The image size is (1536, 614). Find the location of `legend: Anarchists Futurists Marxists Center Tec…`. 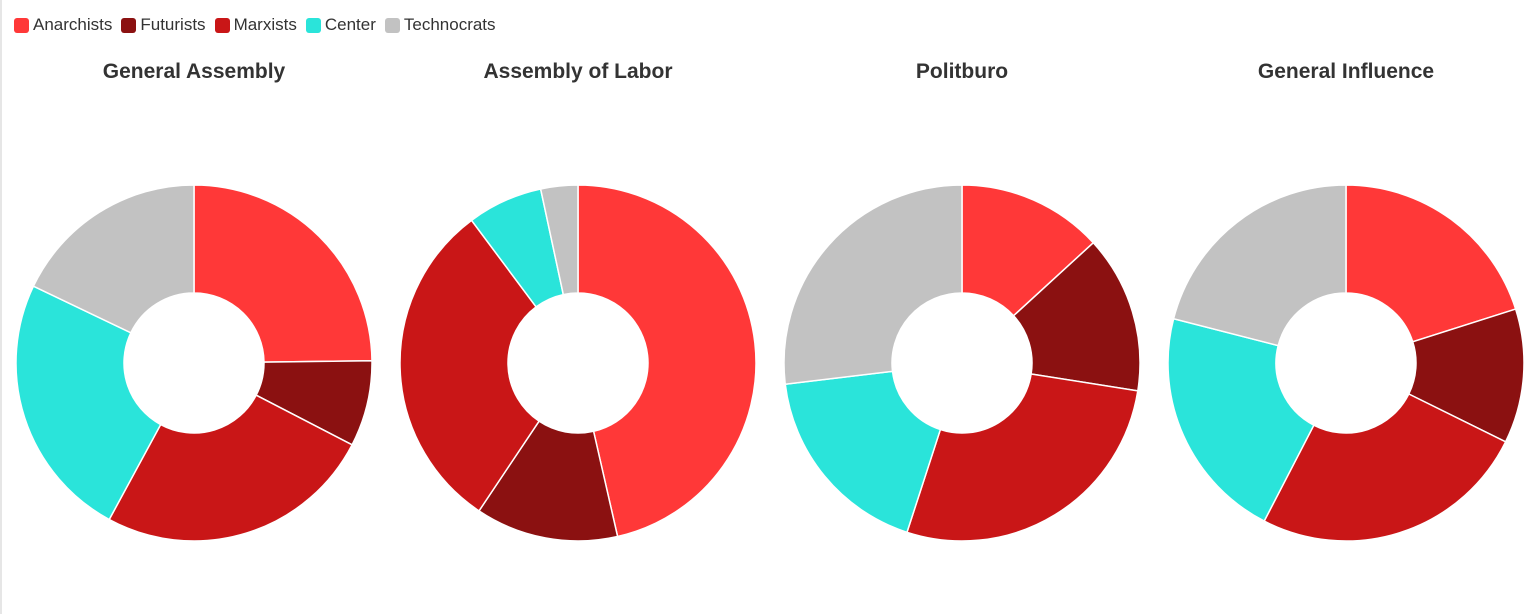

legend: Anarchists Futurists Marxists Center Tec… is located at coordinates (255, 25).